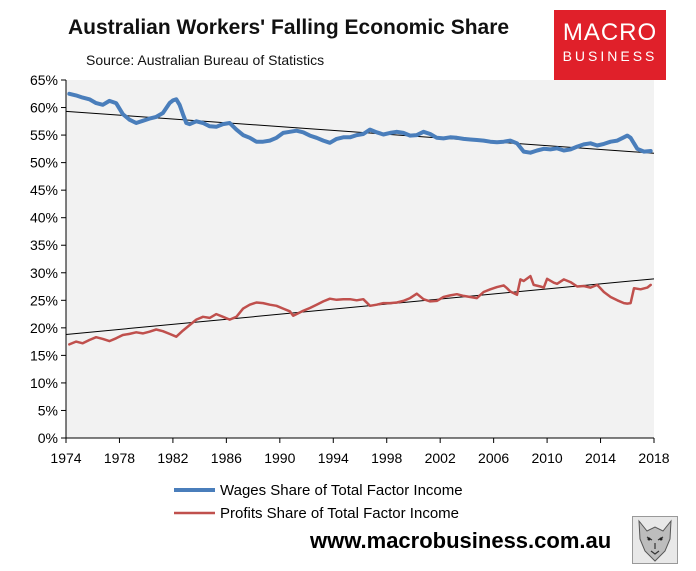  I want to click on y-axis: 0% 5% 10% 15% 20% 25% 30% 35% 40% 45% 50% 55% 60% 65%, so click(48, 259).